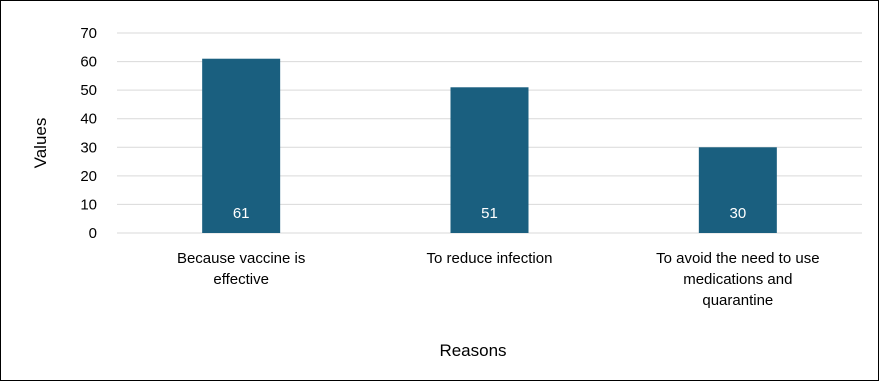 Image resolution: width=879 pixels, height=381 pixels. Describe the element at coordinates (88, 33) in the screenshot. I see `y-tick-label: 70` at that location.